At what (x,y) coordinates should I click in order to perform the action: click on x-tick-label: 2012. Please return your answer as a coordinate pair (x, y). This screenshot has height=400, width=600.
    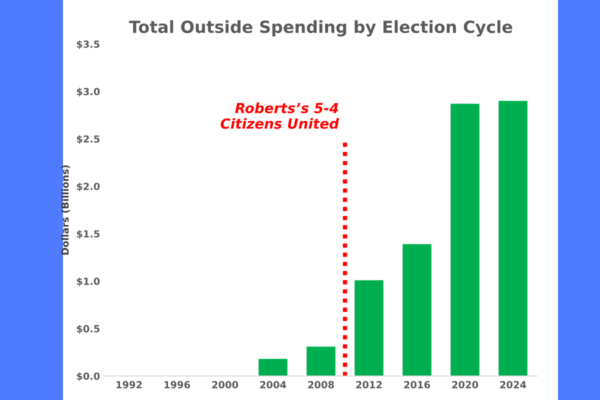
    Looking at the image, I should click on (369, 384).